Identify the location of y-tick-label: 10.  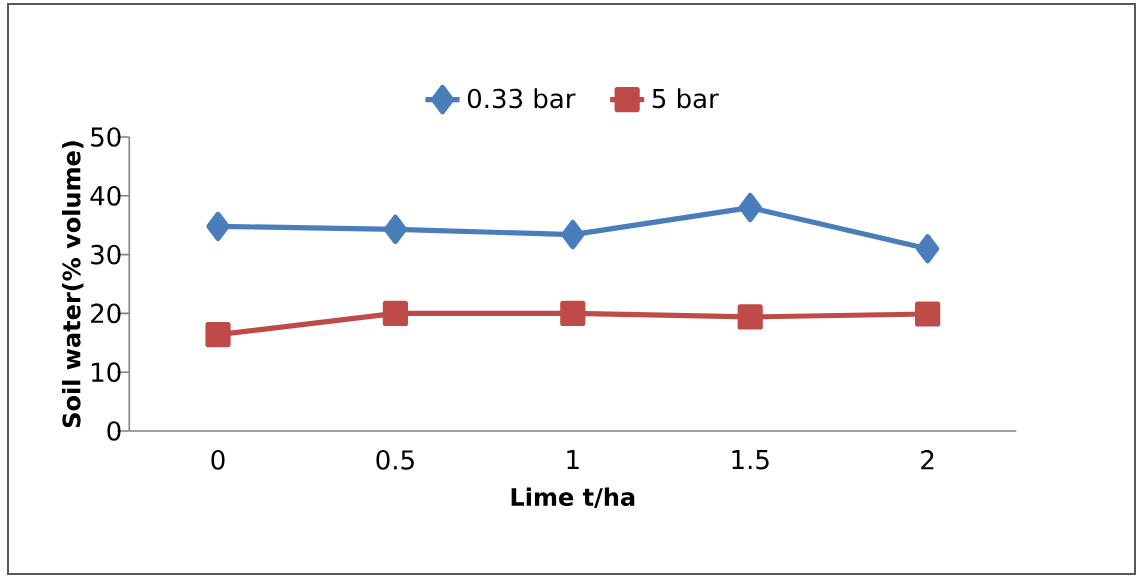
(106, 372).